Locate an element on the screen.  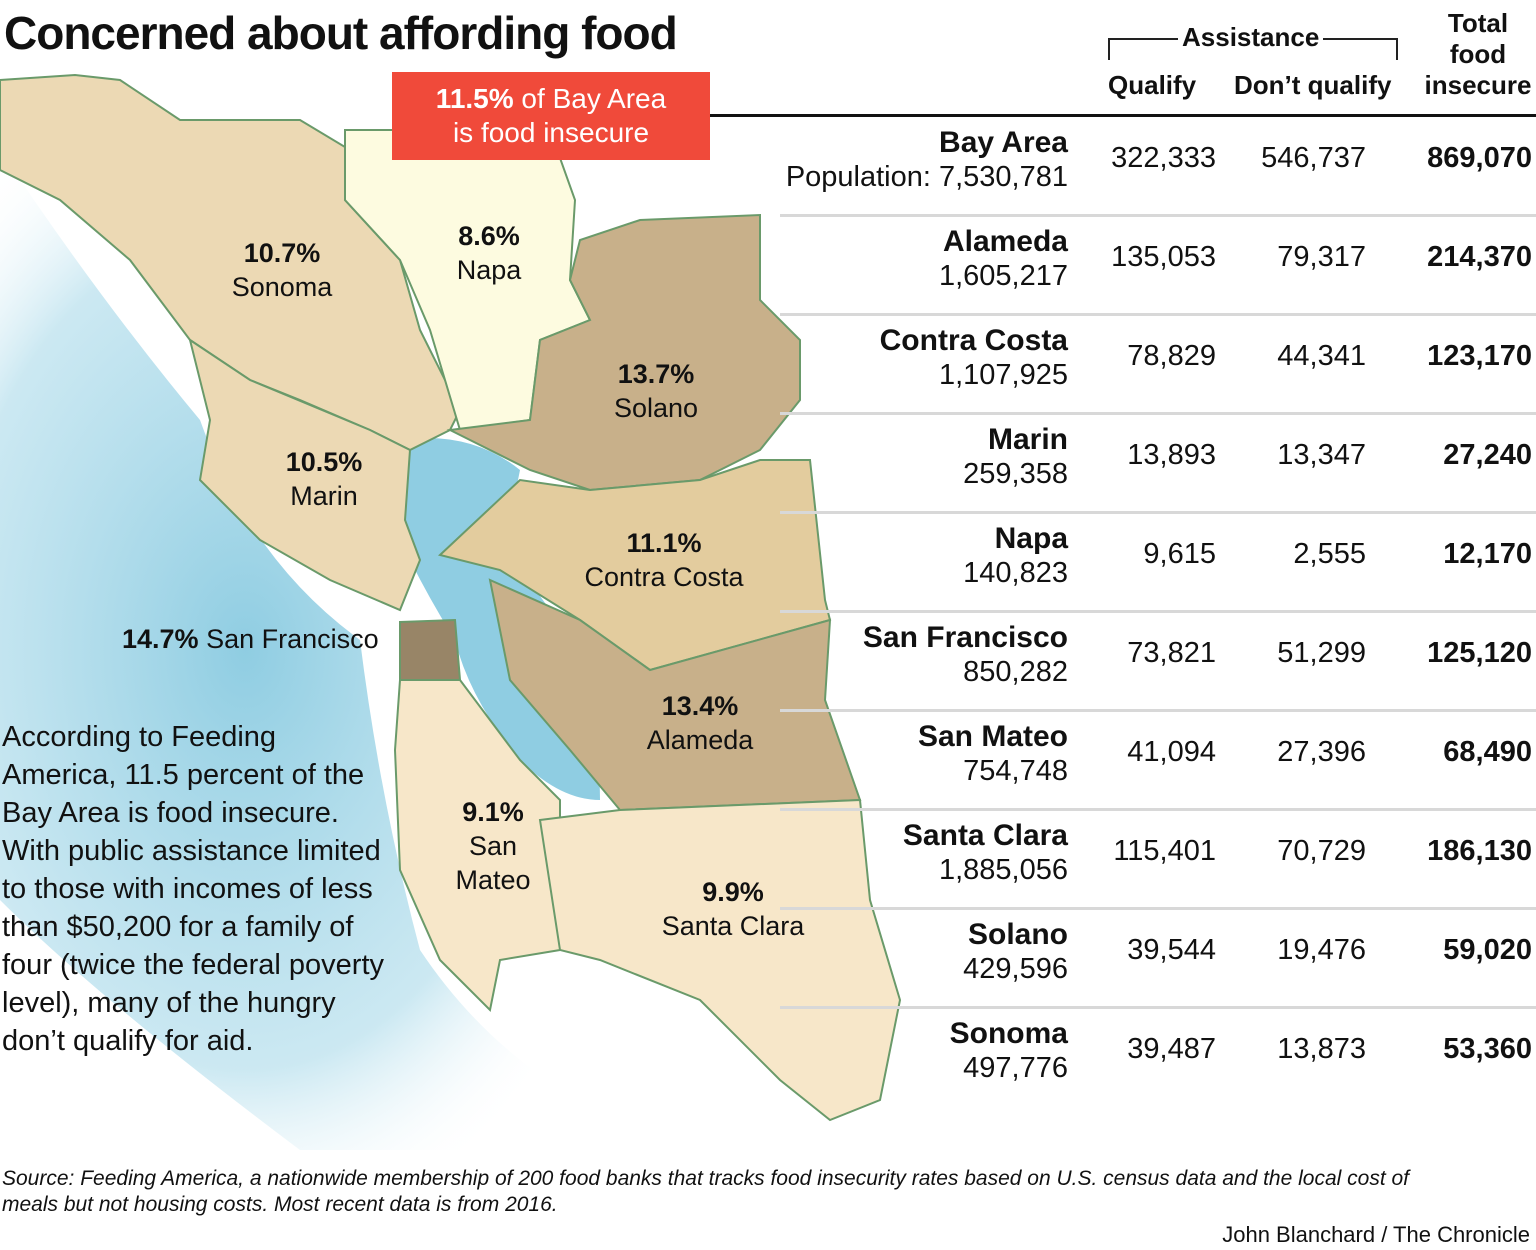
map-label-napa: 8.6% Napa is located at coordinates (489, 253).